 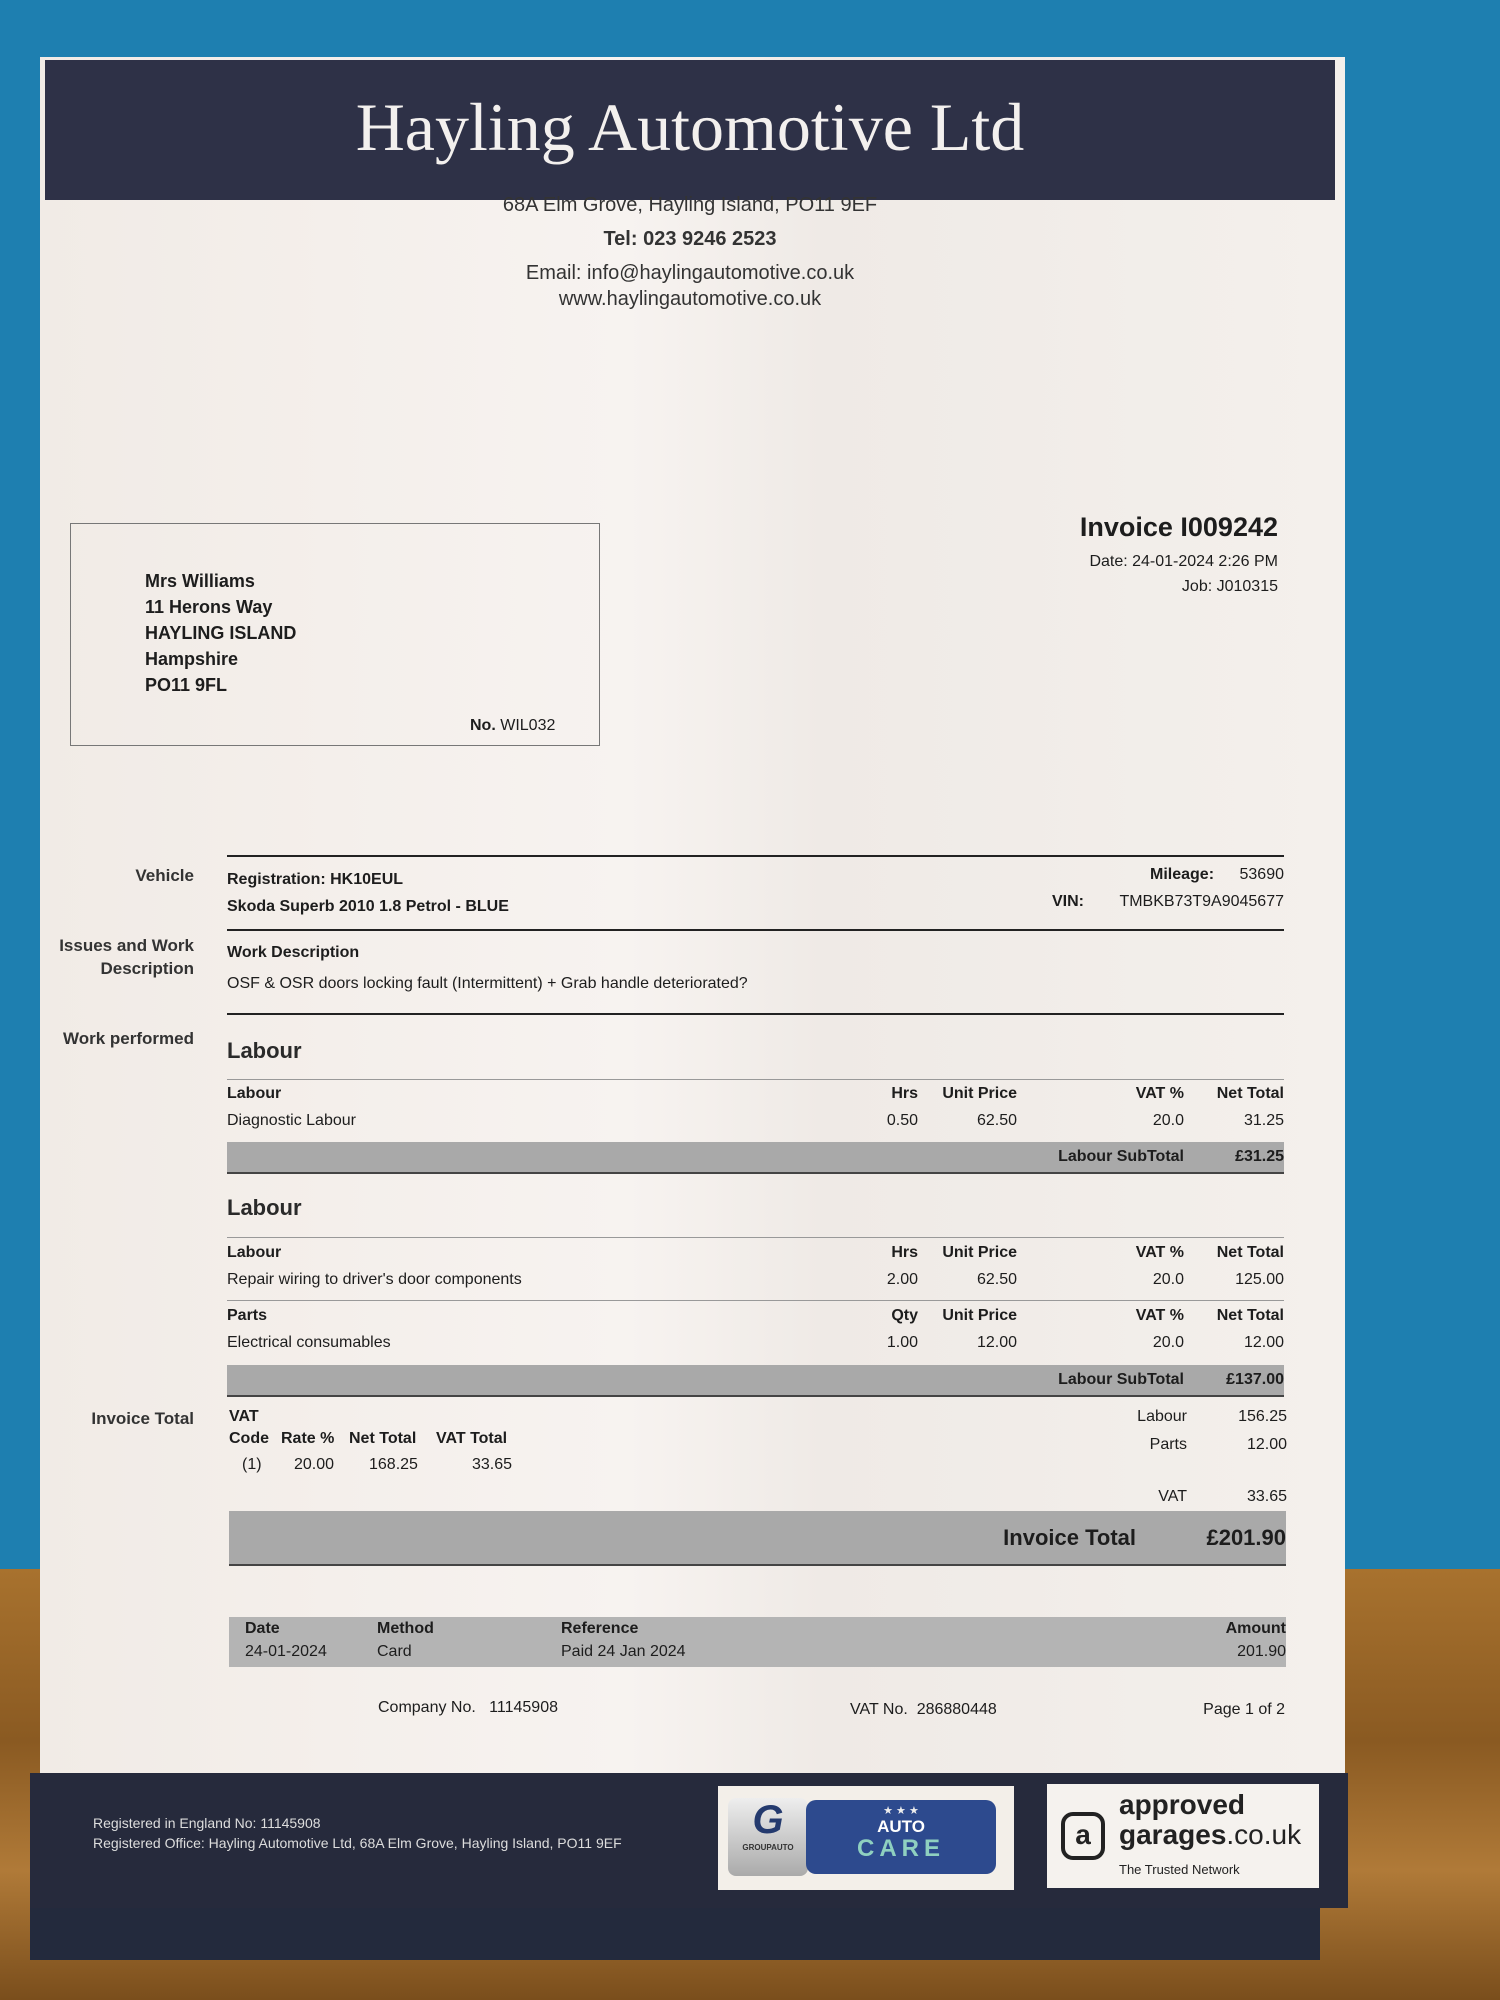 I want to click on page-number: Page 1 of 2, so click(x=1244, y=1709).